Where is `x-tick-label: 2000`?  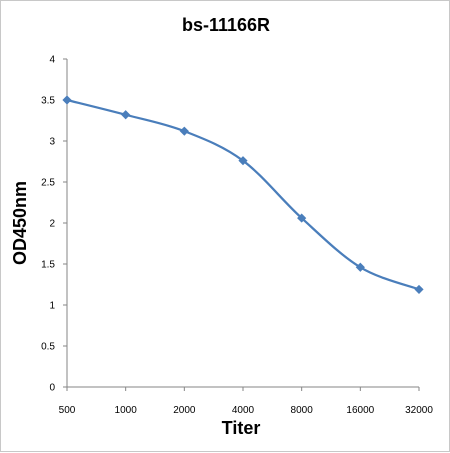
x-tick-label: 2000 is located at coordinates (184, 410).